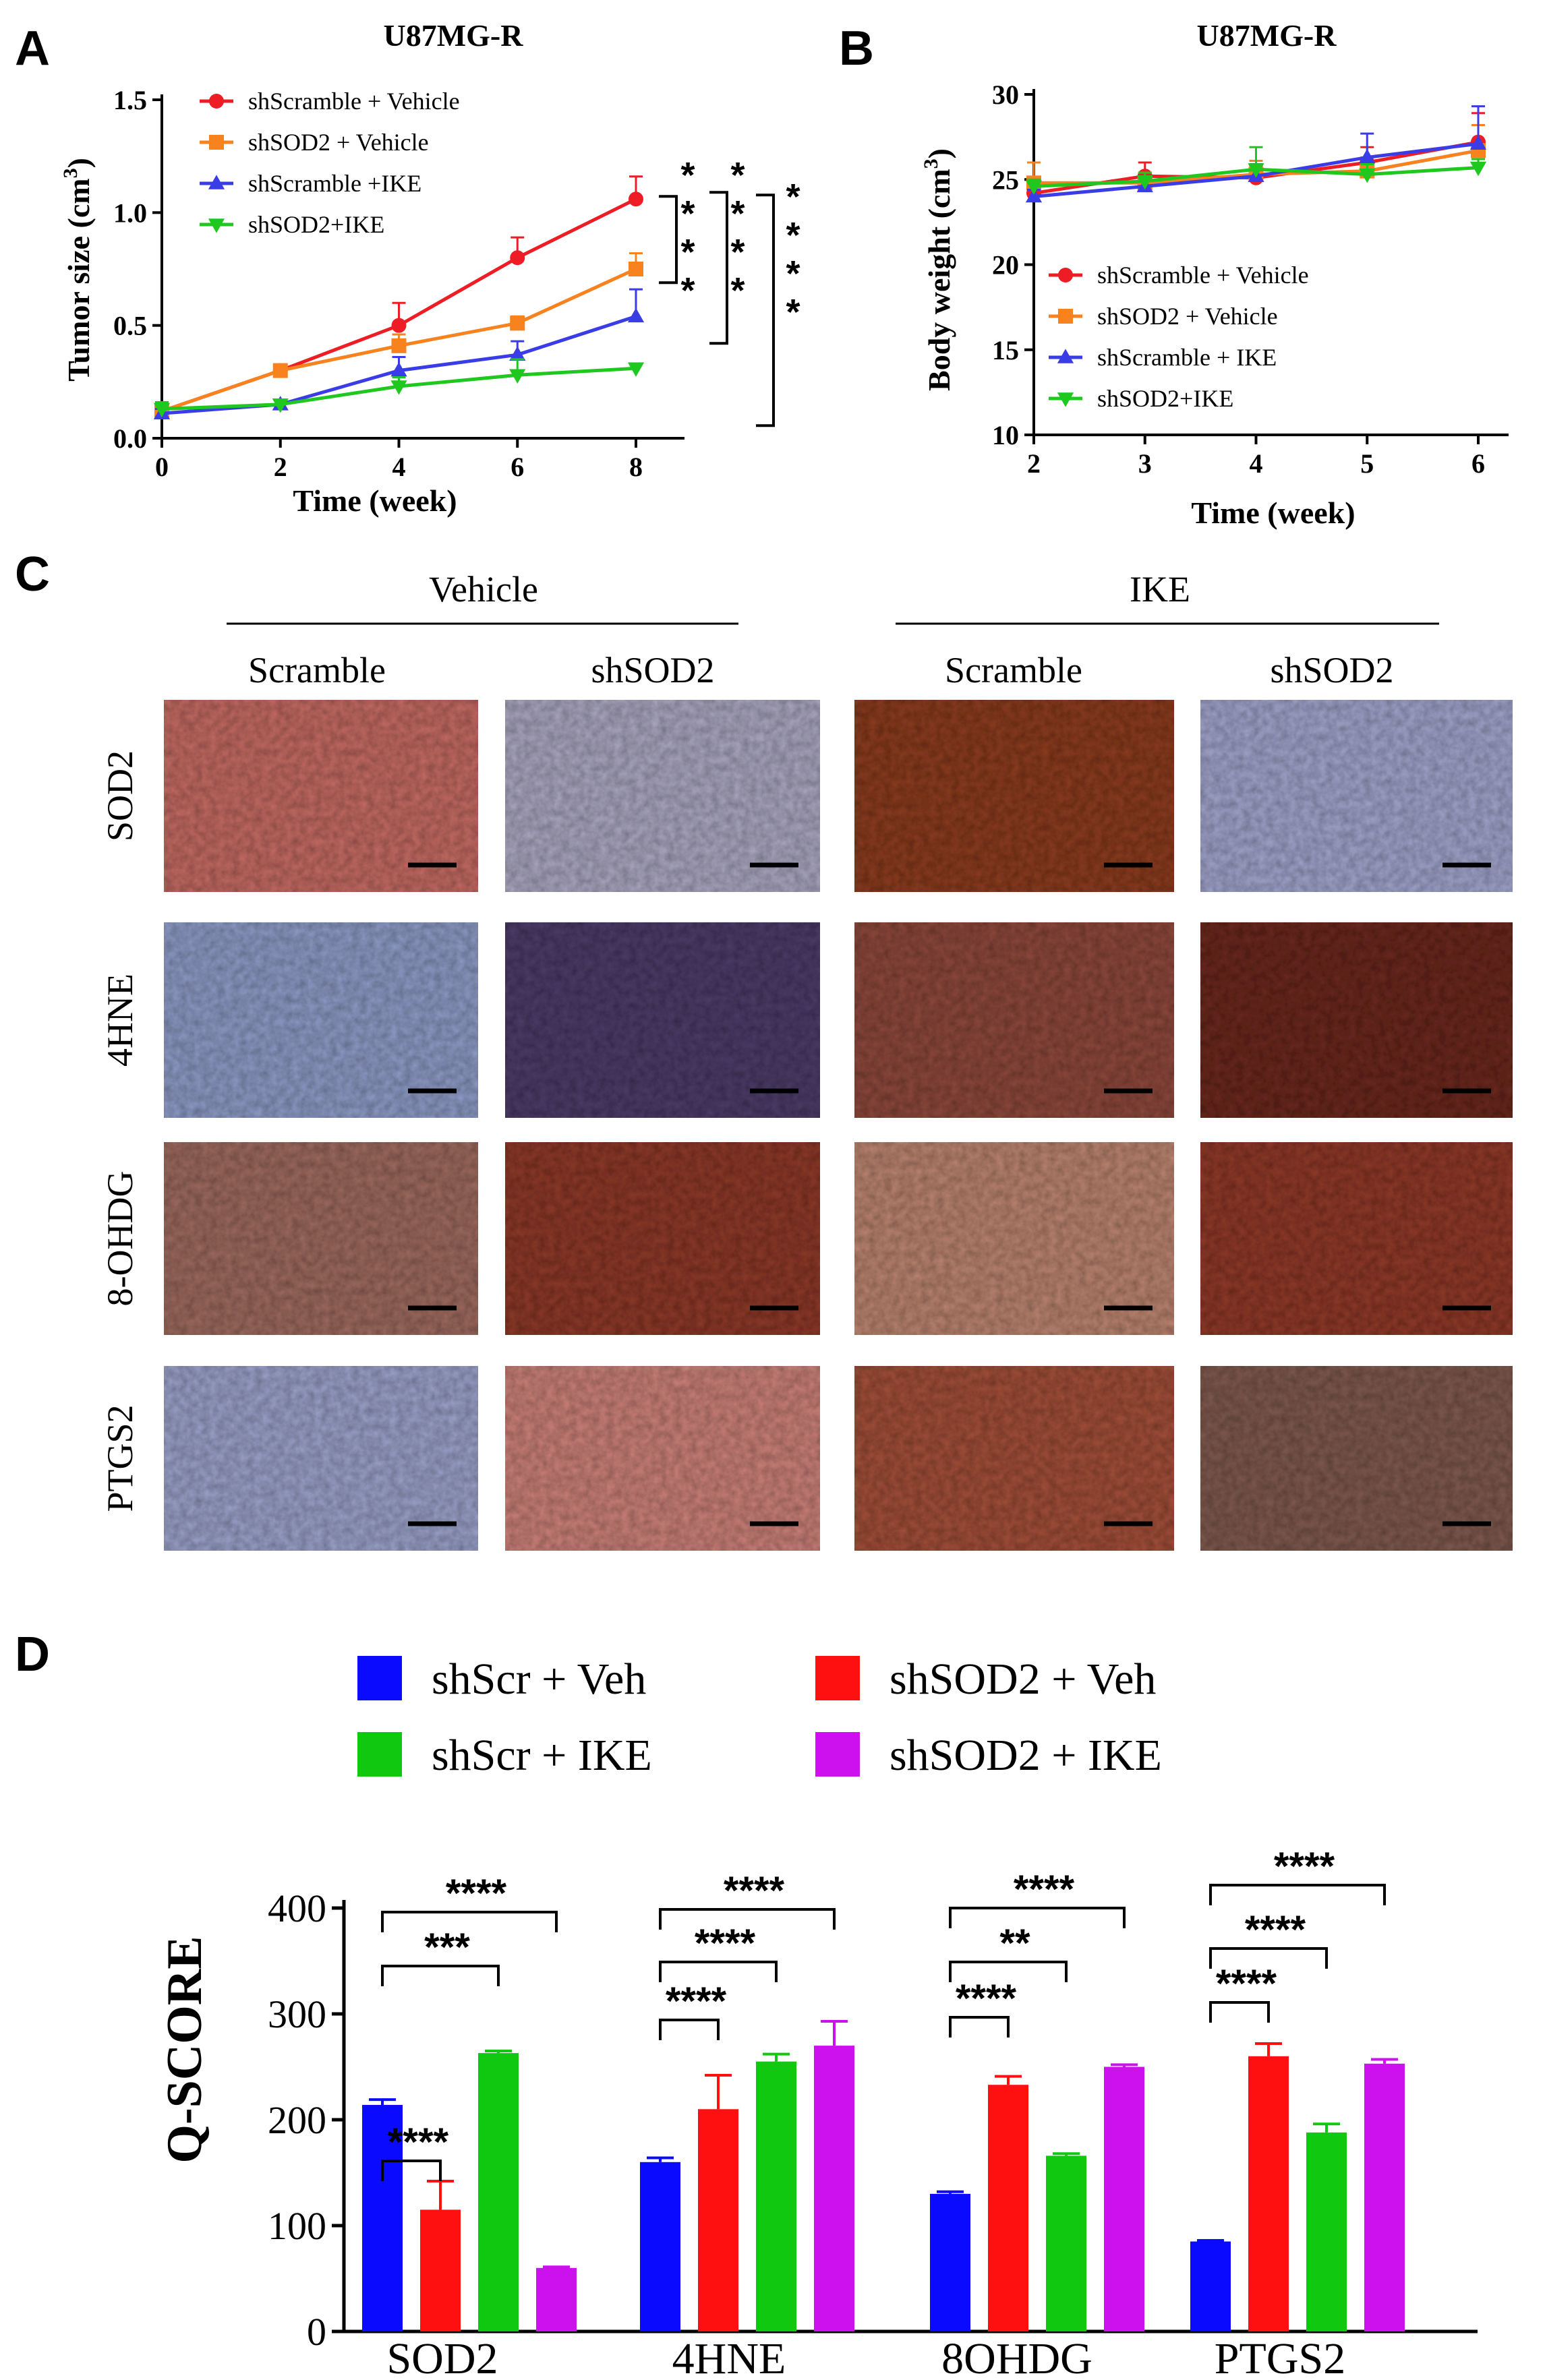  What do you see at coordinates (1160, 589) in the screenshot?
I see `group-label-ike: IKE` at bounding box center [1160, 589].